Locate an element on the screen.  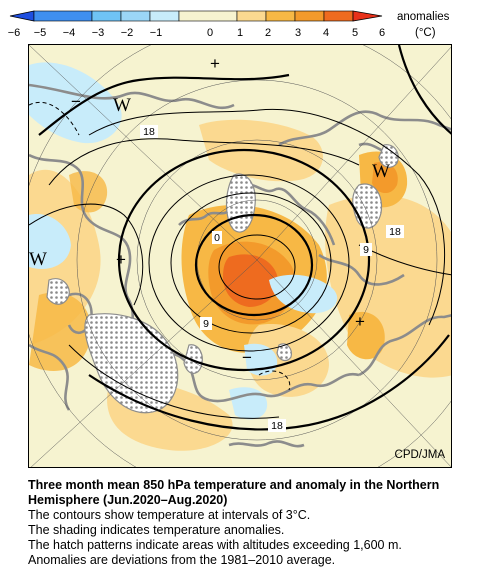
warm-area-japan is located at coordinates (366, 335).